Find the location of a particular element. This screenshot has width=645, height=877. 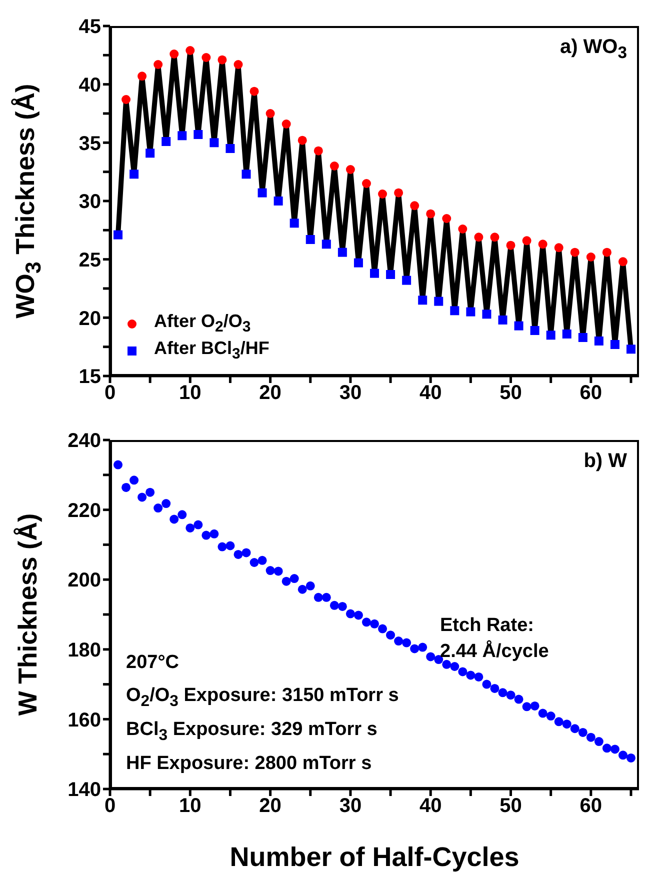

annotation: HF Exposure: 2800 mTorr s is located at coordinates (249, 764).